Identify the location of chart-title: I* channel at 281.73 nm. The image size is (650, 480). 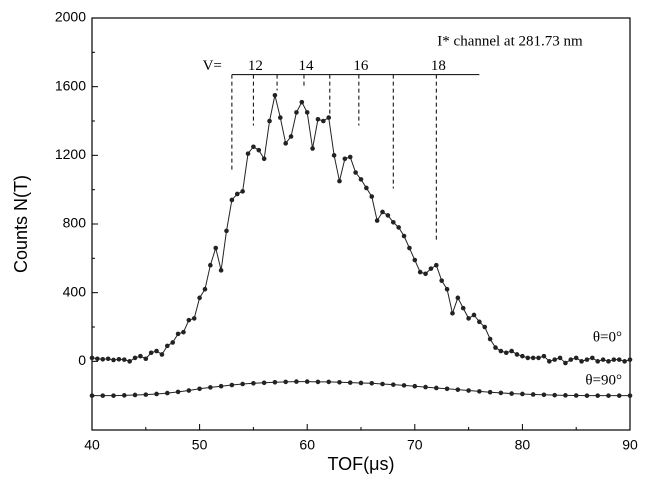
(510, 41).